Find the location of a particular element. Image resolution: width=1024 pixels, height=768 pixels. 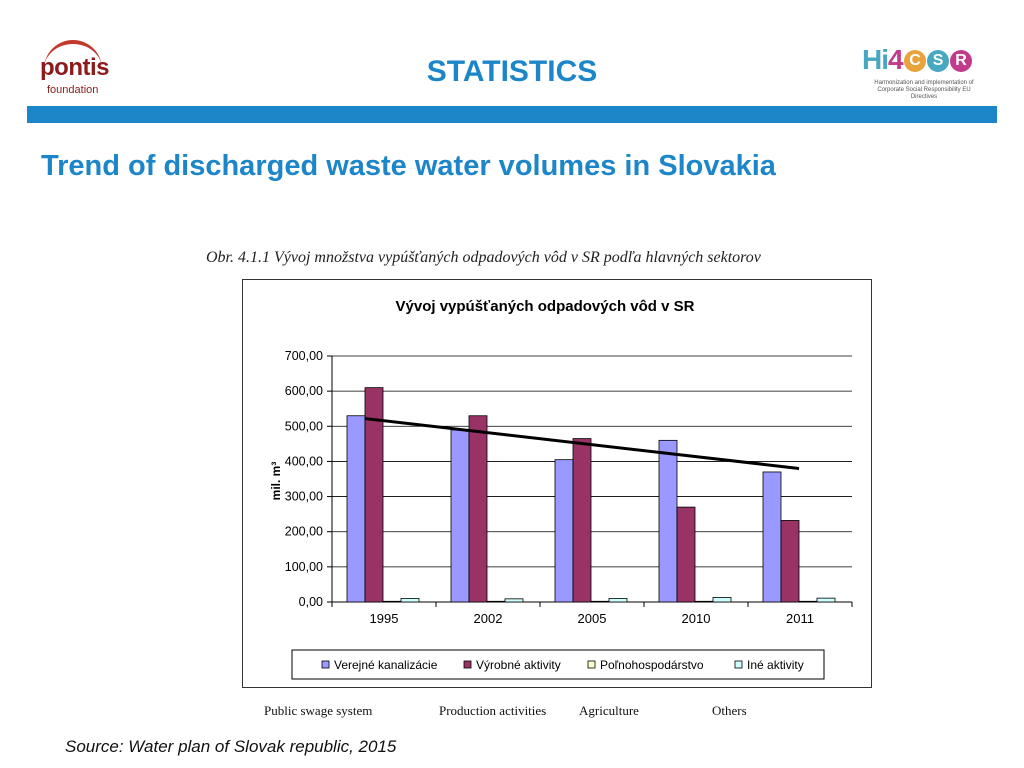

logo-wordmark: pontis is located at coordinates (75, 67).